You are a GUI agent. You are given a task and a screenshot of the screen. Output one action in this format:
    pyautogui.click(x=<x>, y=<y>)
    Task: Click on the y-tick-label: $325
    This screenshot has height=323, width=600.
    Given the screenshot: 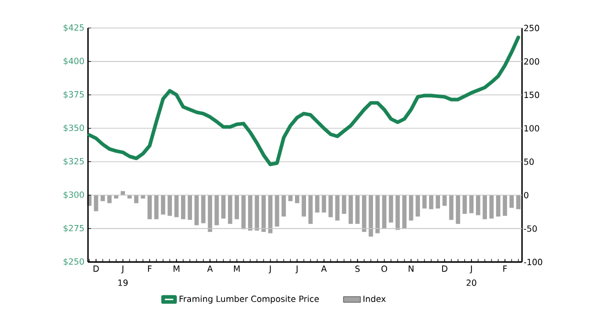 What is the action you would take?
    pyautogui.click(x=74, y=162)
    